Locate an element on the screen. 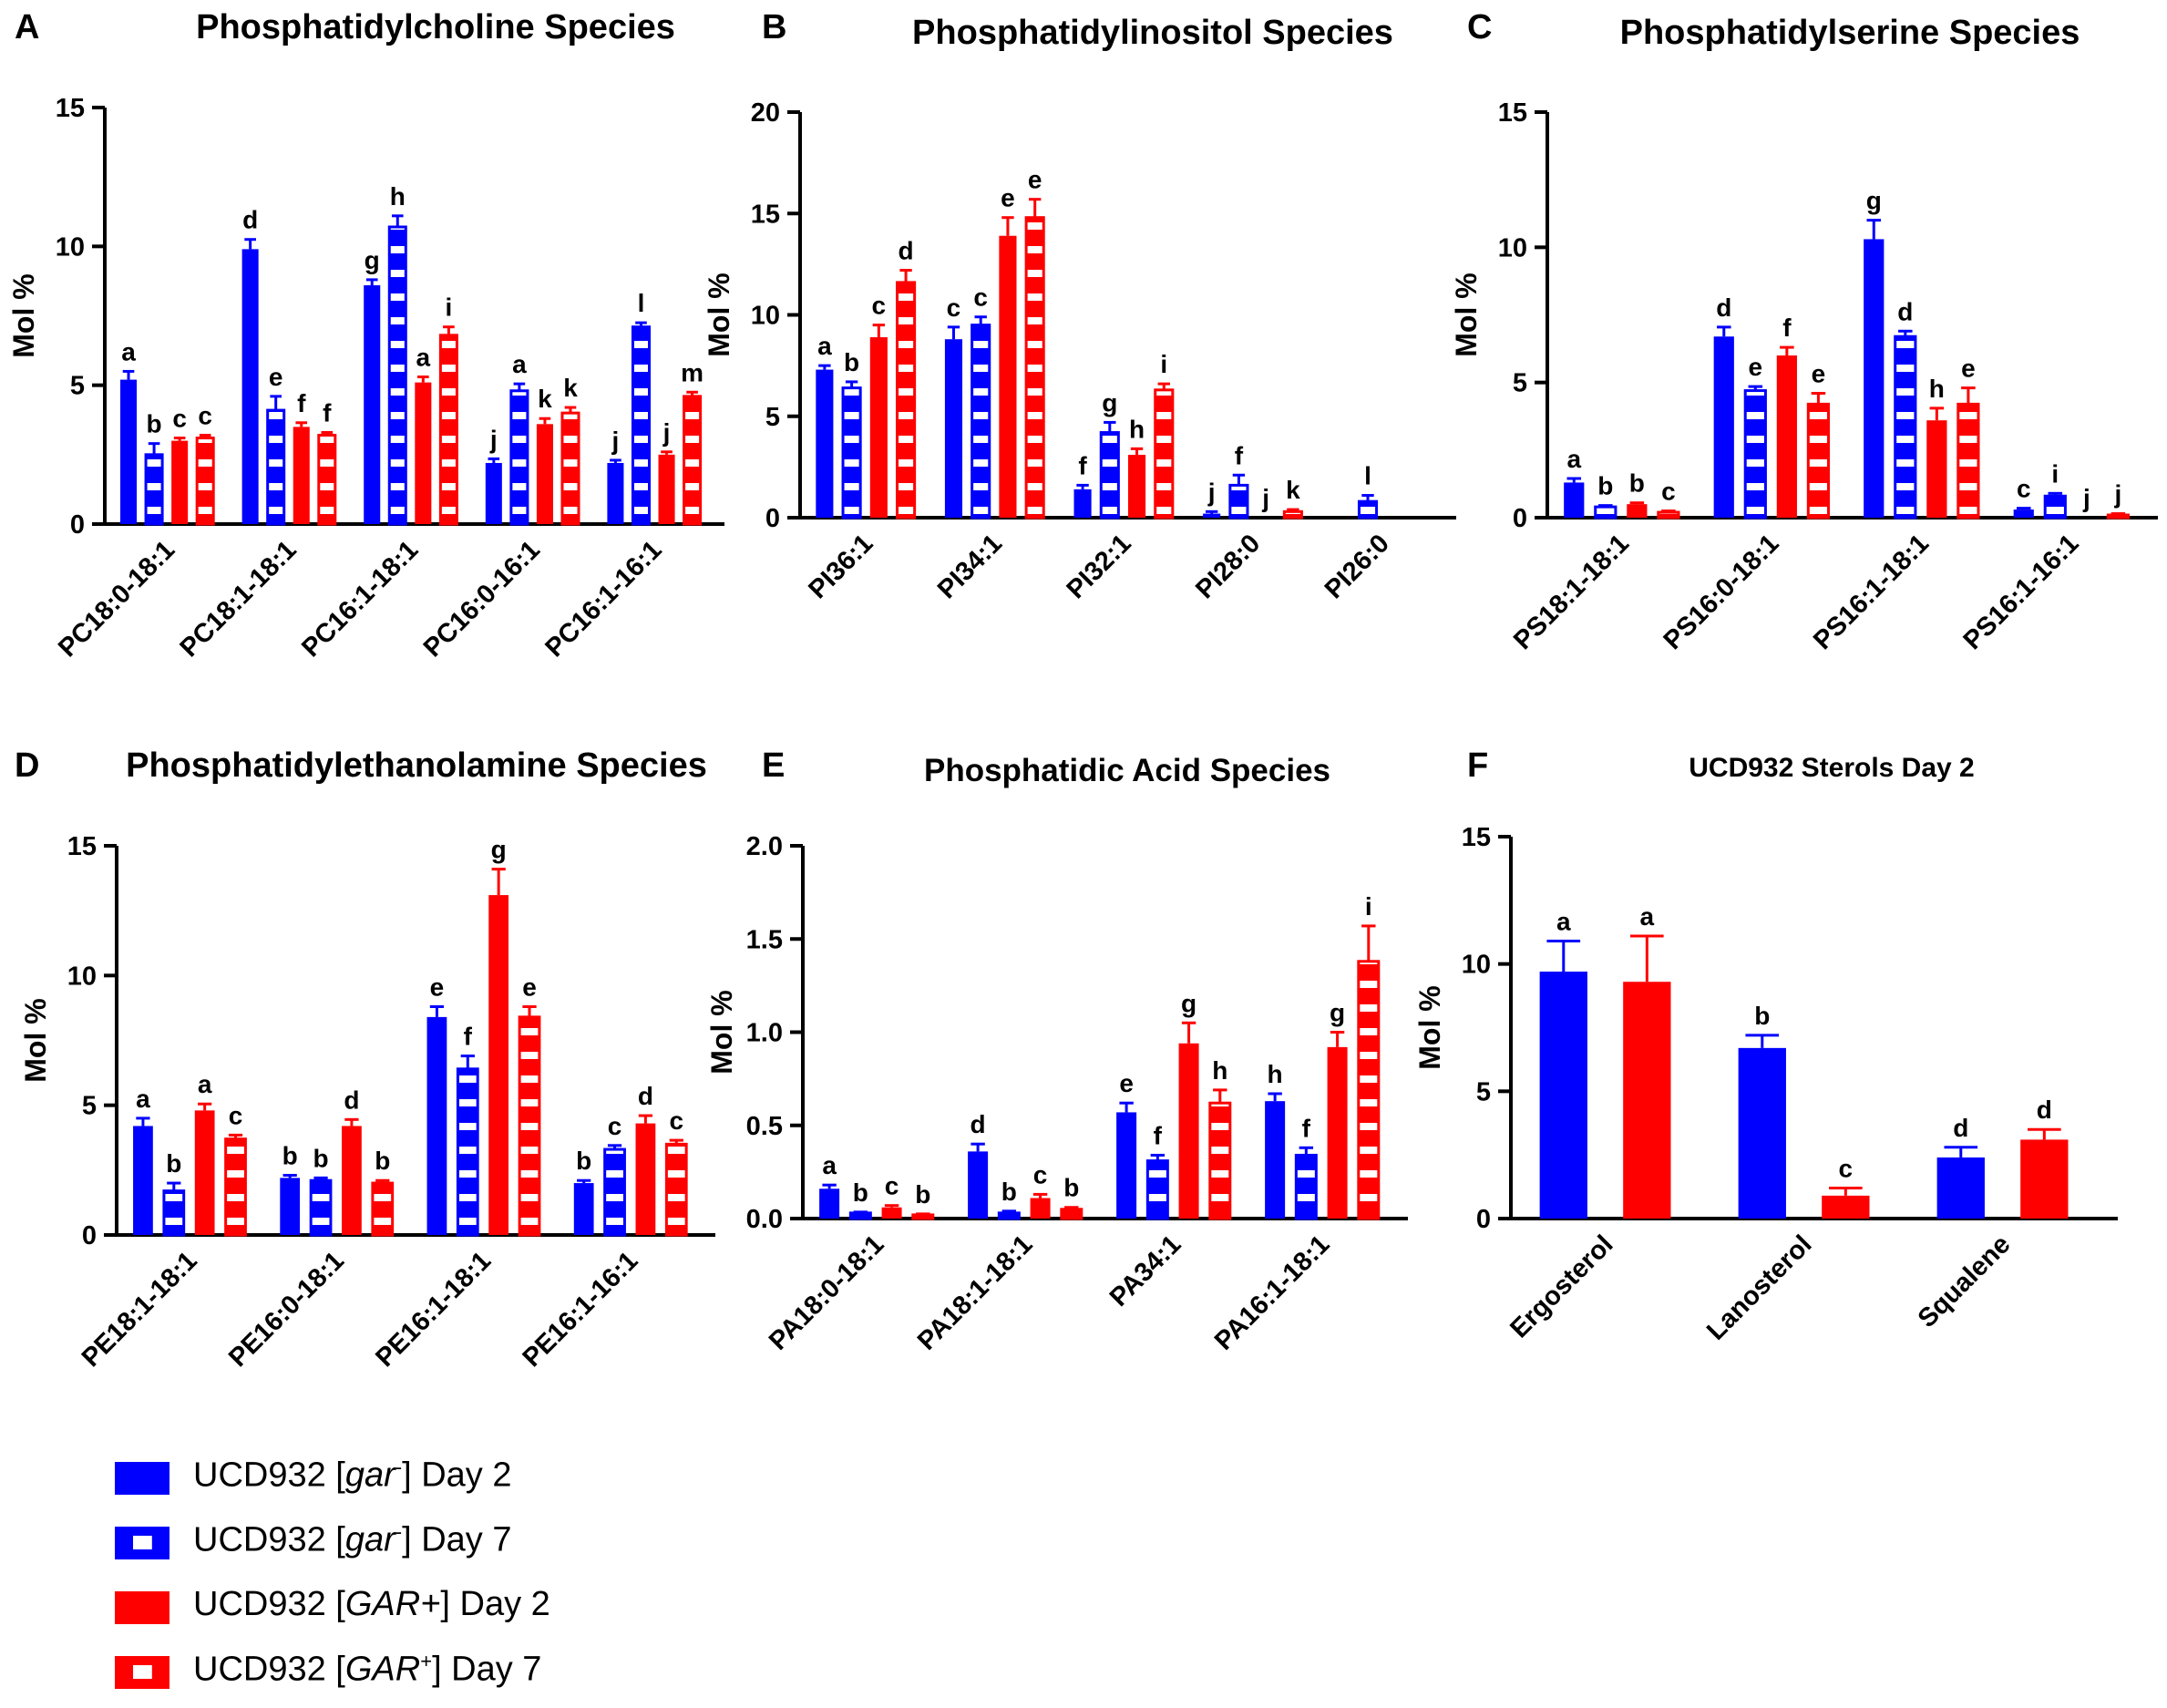 This screenshot has width=2167, height=1708. chart-title: UCD932 Sterols Day 2 is located at coordinates (1831, 768).